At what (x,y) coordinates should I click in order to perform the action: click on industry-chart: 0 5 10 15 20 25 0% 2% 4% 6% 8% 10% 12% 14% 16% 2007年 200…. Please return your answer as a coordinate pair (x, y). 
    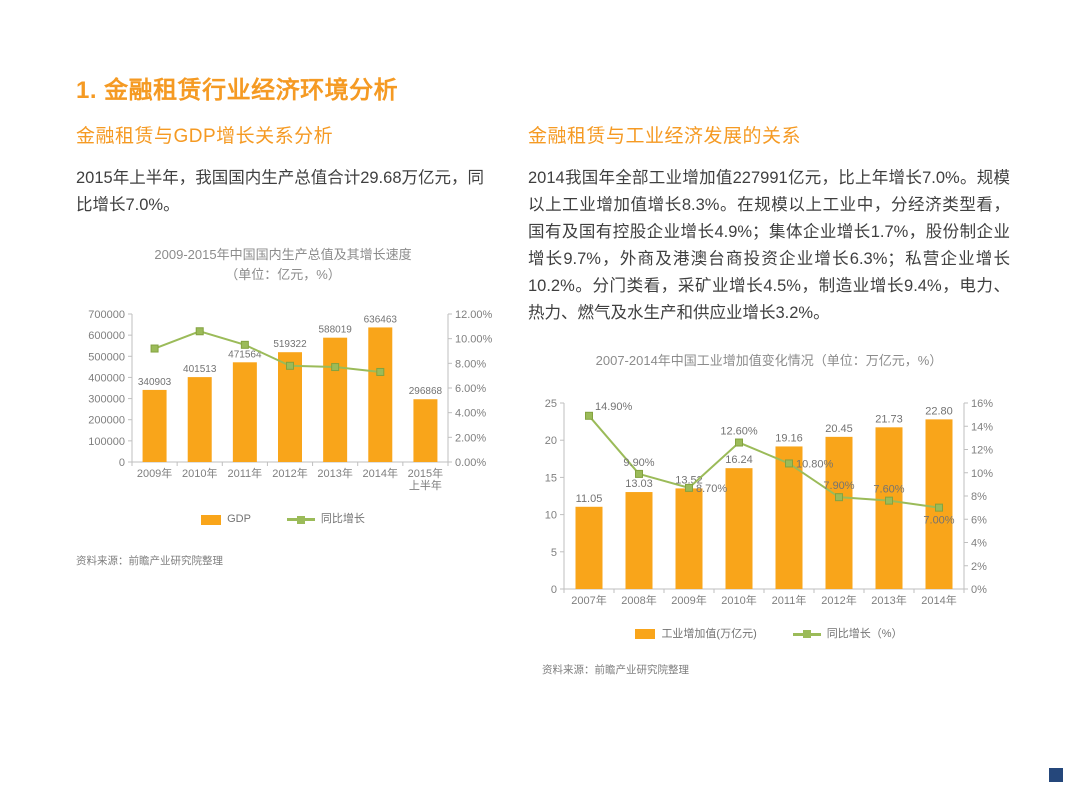
    Looking at the image, I should click on (769, 500).